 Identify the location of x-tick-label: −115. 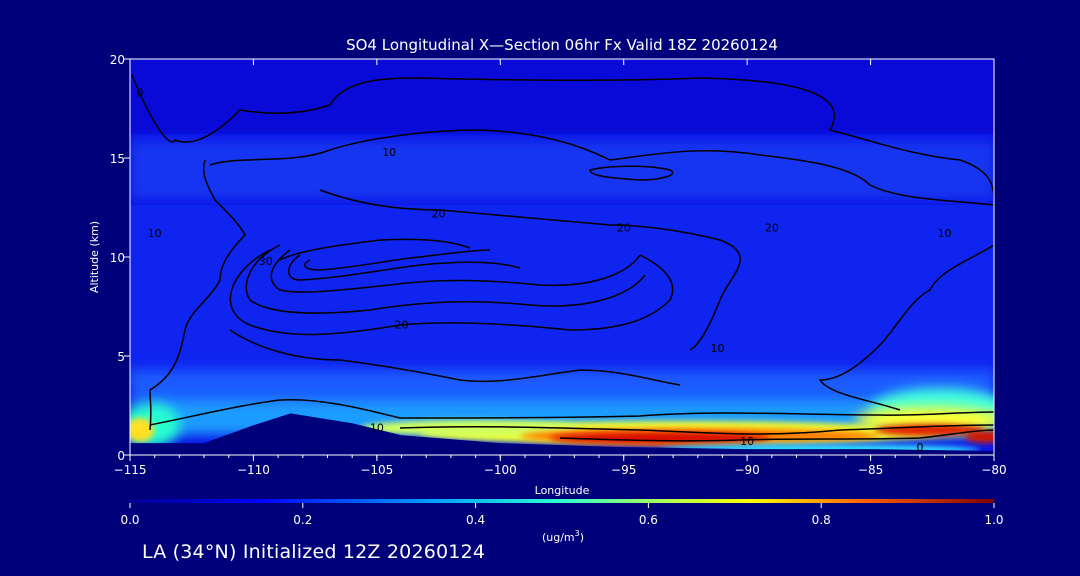
(130, 470).